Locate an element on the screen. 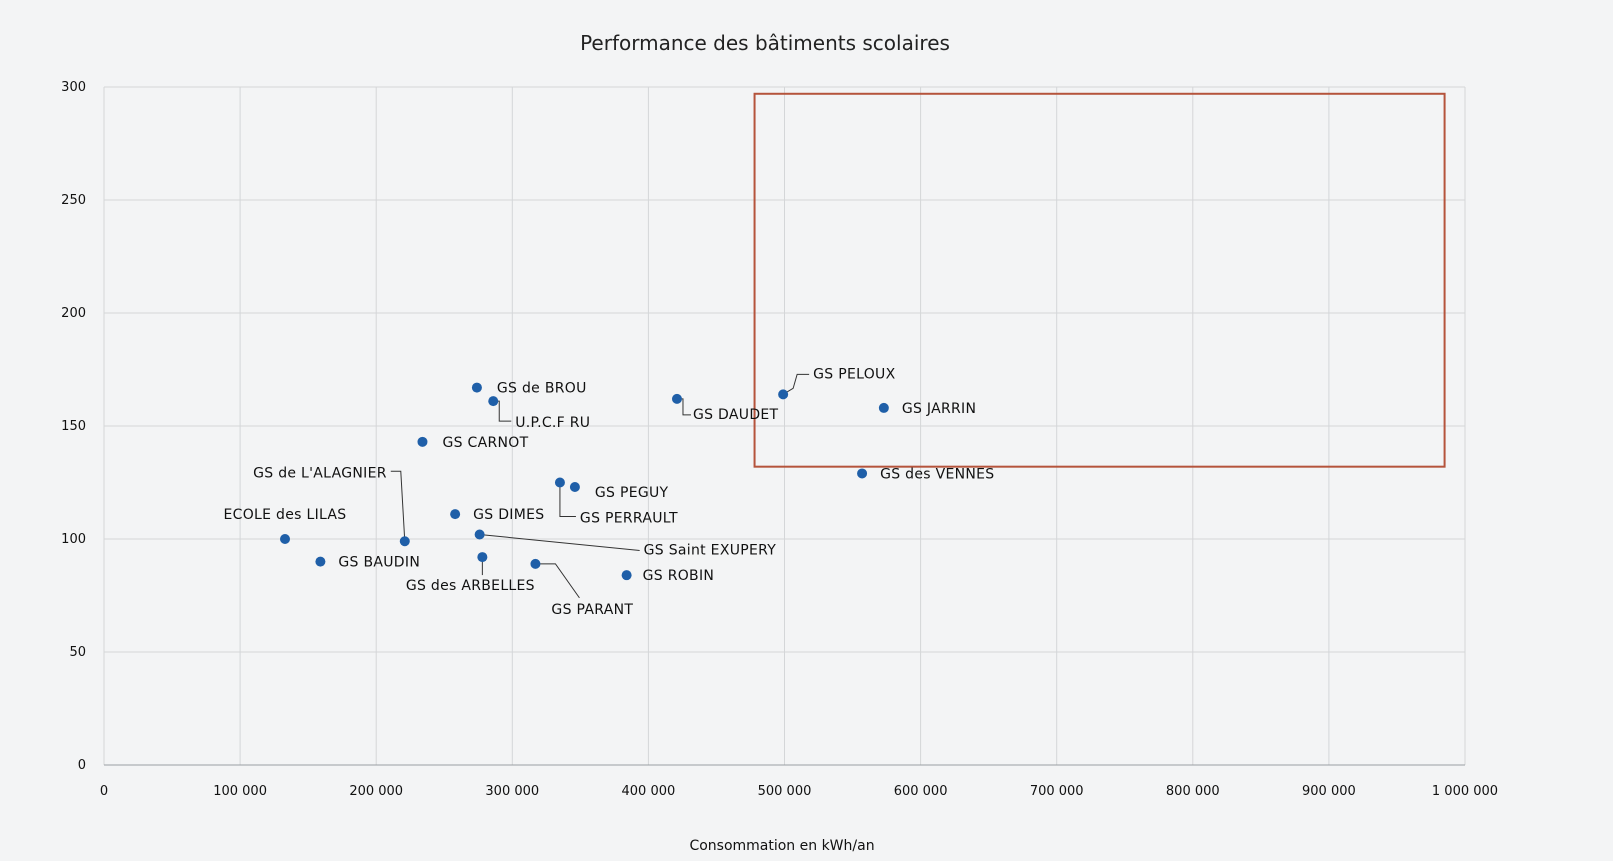 The width and height of the screenshot is (1613, 861). data-points is located at coordinates (584, 481).